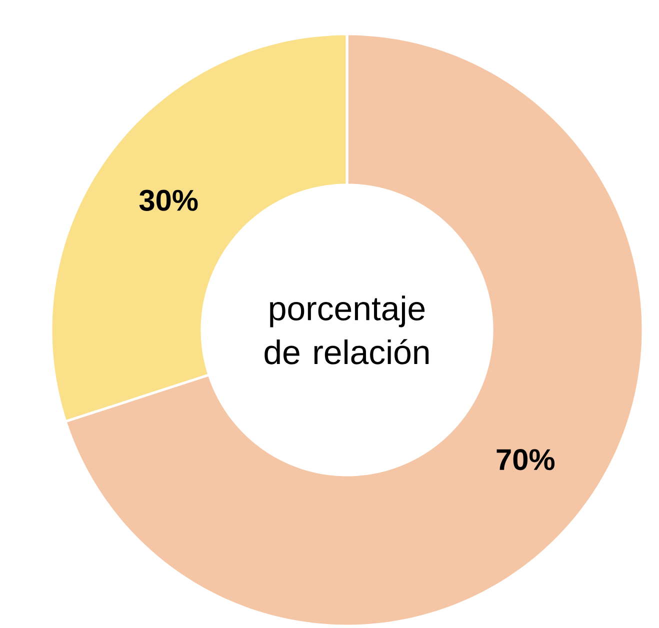 The height and width of the screenshot is (628, 659). I want to click on text: porcentaje de relación, so click(346, 330).